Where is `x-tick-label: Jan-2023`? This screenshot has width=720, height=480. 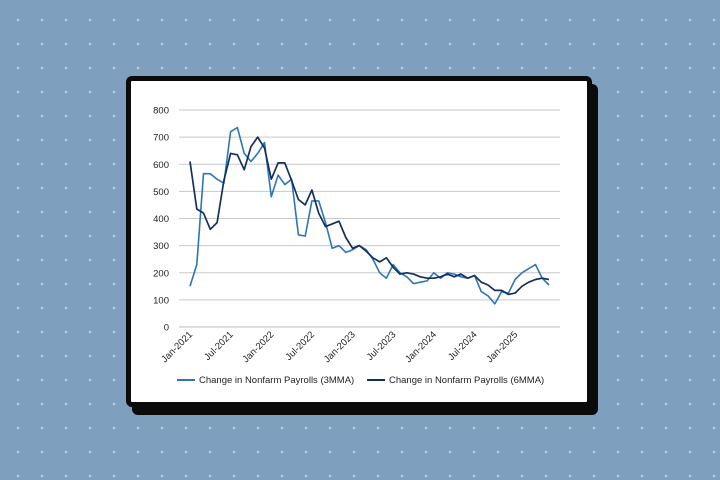 x-tick-label: Jan-2023 is located at coordinates (340, 347).